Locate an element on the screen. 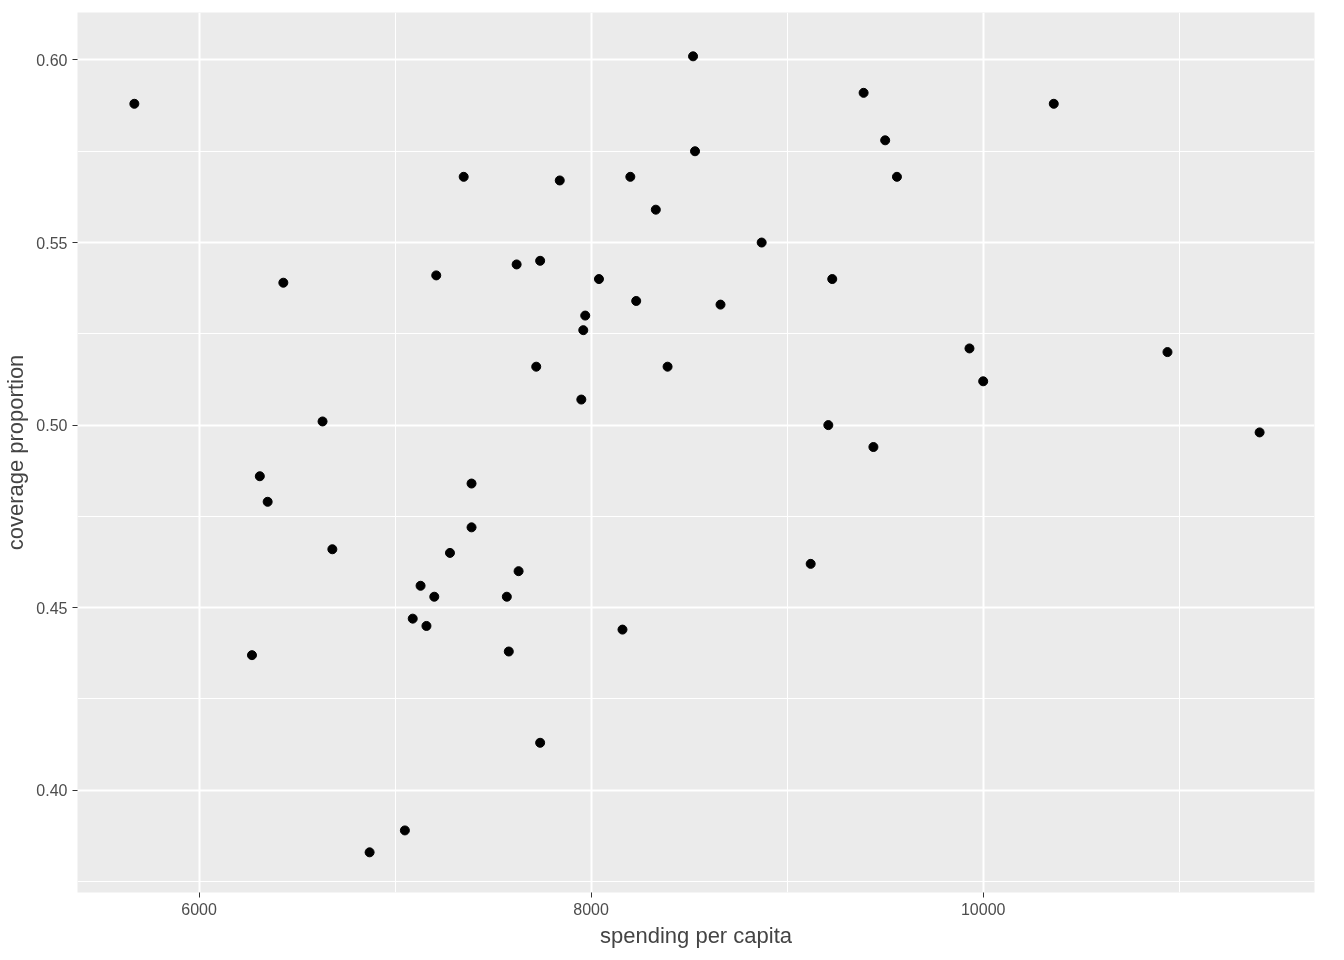 Image resolution: width=1344 pixels, height=960 pixels. y-tick-label: 0.40 is located at coordinates (52, 791).